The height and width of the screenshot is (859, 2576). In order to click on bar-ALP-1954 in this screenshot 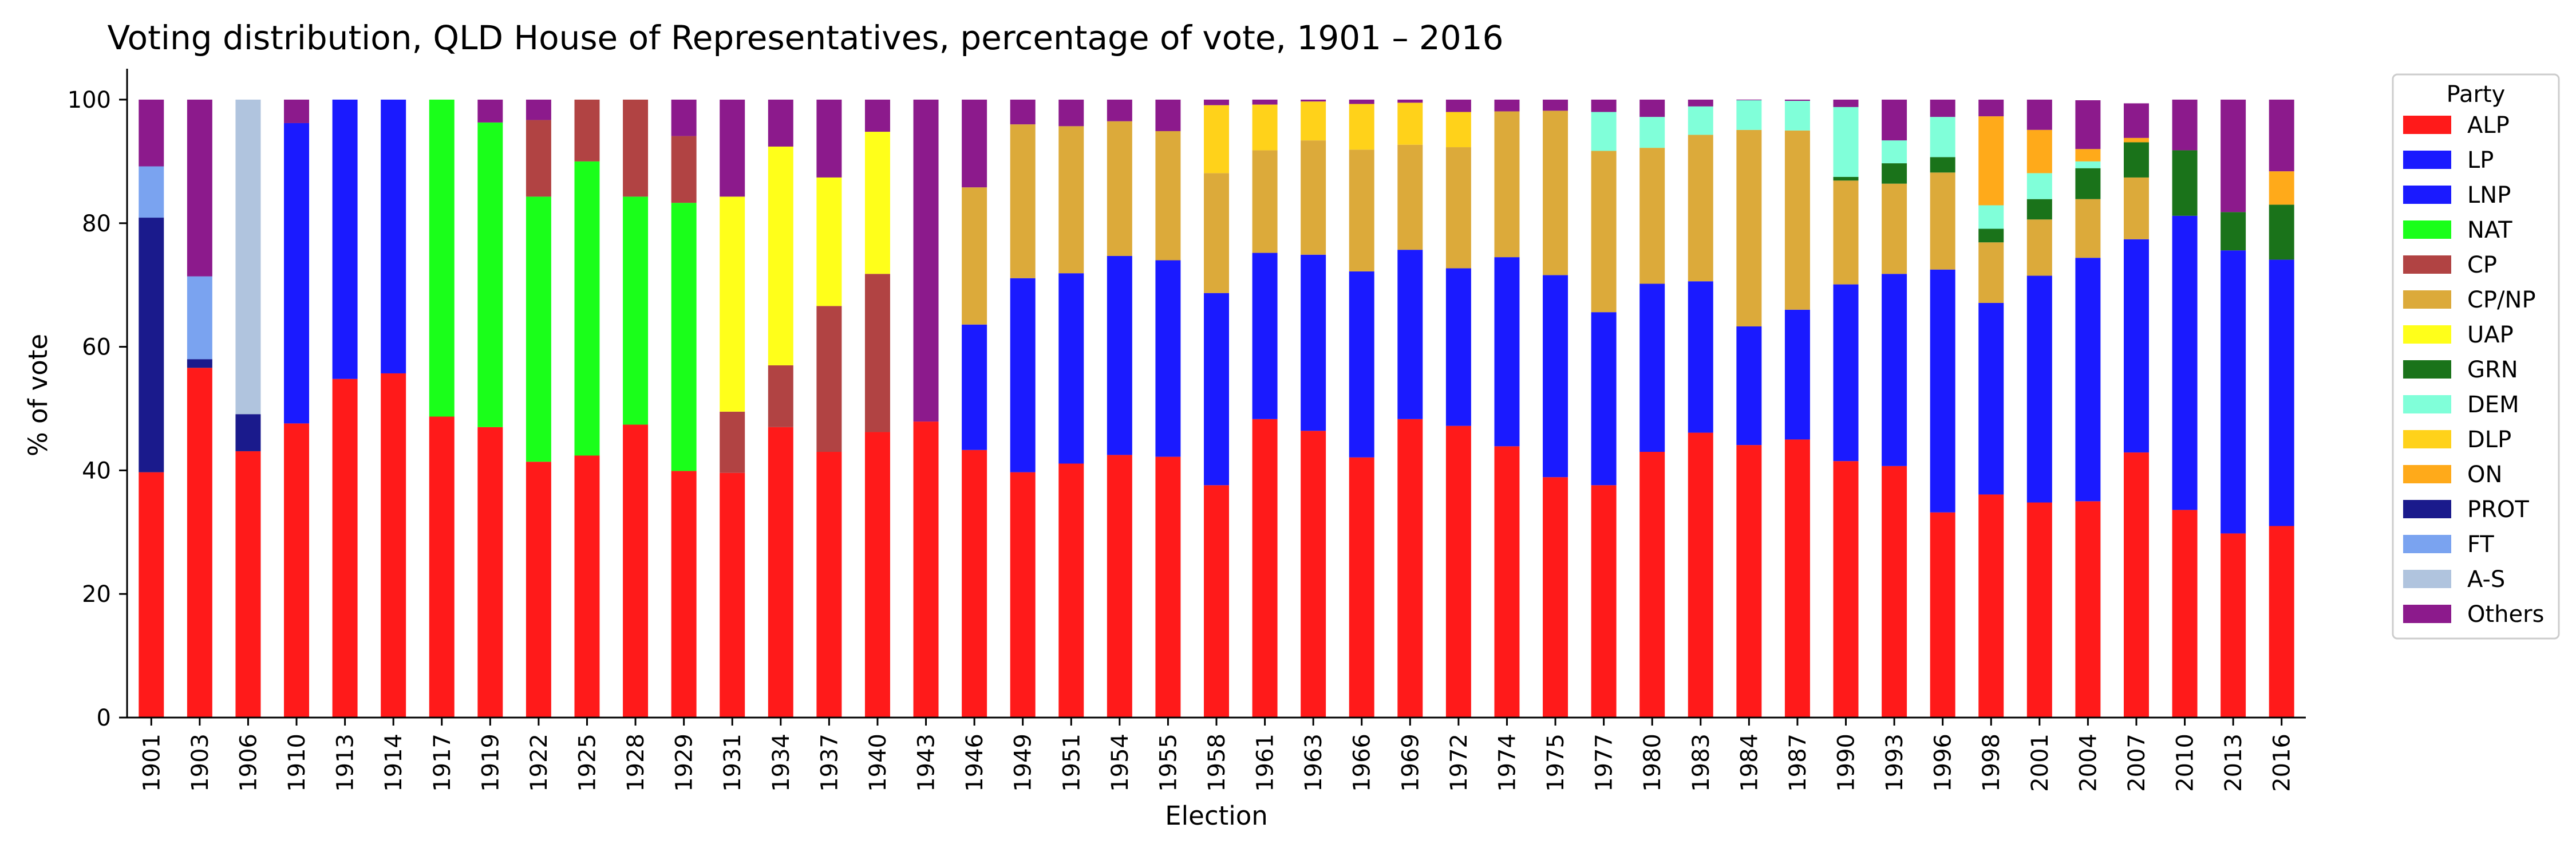, I will do `click(1119, 586)`.